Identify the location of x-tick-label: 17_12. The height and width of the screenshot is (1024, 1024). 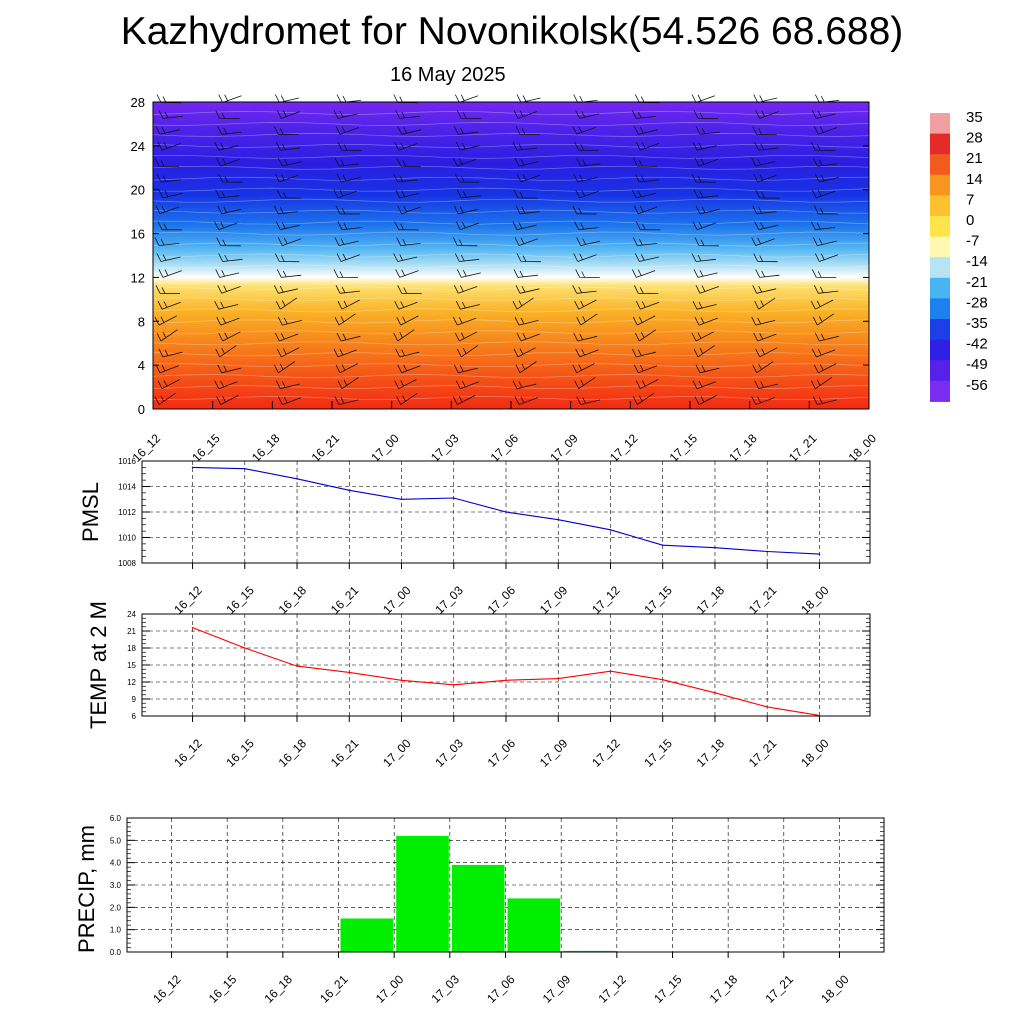
(606, 600).